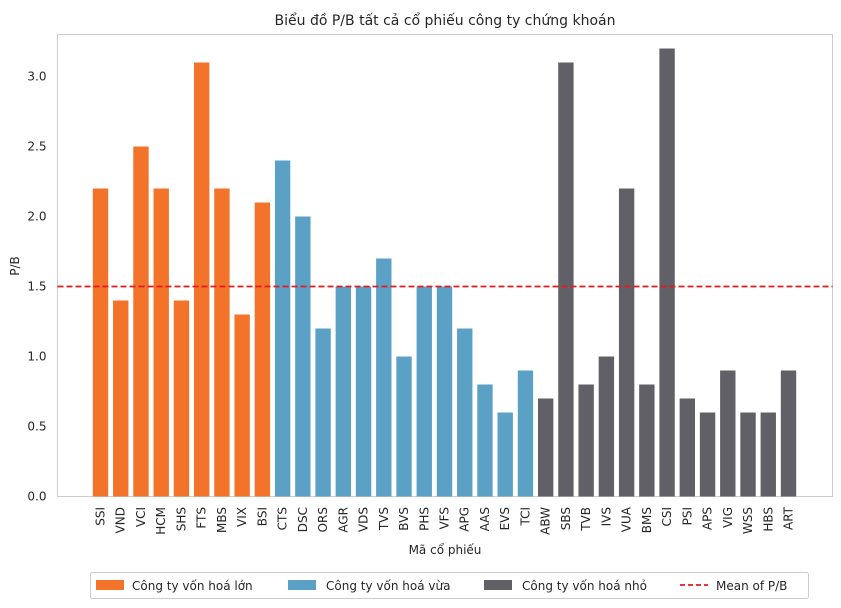  What do you see at coordinates (768, 454) in the screenshot?
I see `bar-hbs` at bounding box center [768, 454].